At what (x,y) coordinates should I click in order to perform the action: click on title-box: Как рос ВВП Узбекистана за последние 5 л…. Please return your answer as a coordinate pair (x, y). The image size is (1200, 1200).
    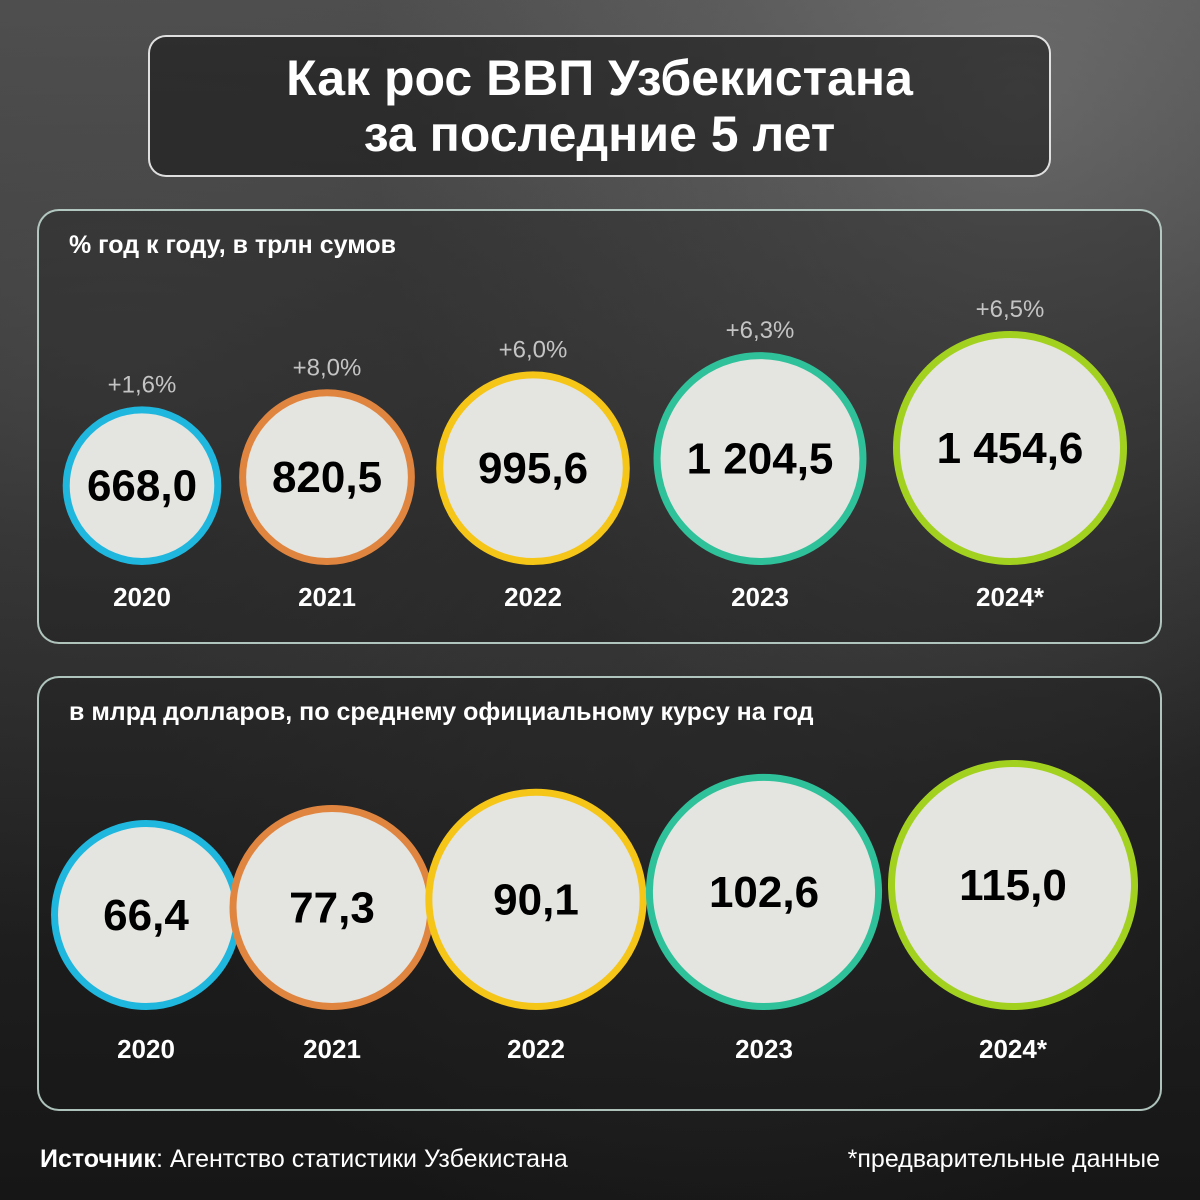
    Looking at the image, I should click on (599, 106).